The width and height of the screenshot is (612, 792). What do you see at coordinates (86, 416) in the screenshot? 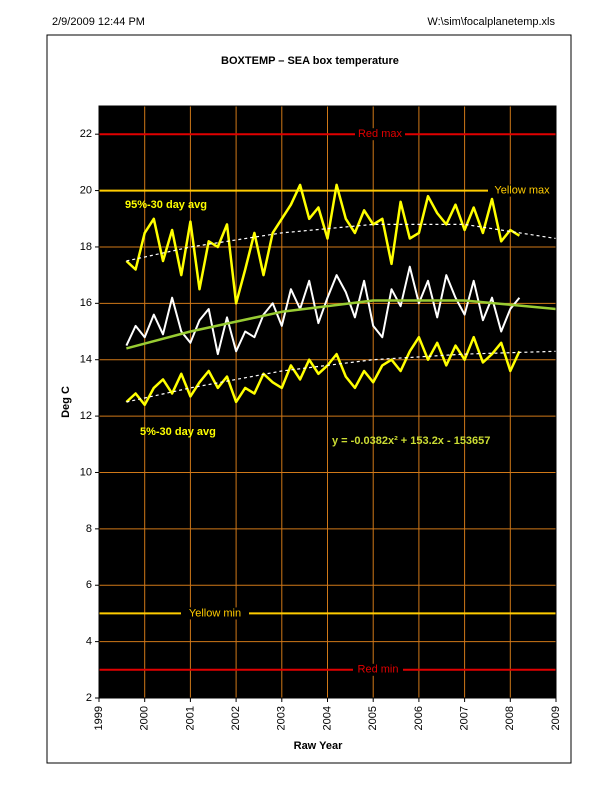
I see `y-tick-label: 12` at bounding box center [86, 416].